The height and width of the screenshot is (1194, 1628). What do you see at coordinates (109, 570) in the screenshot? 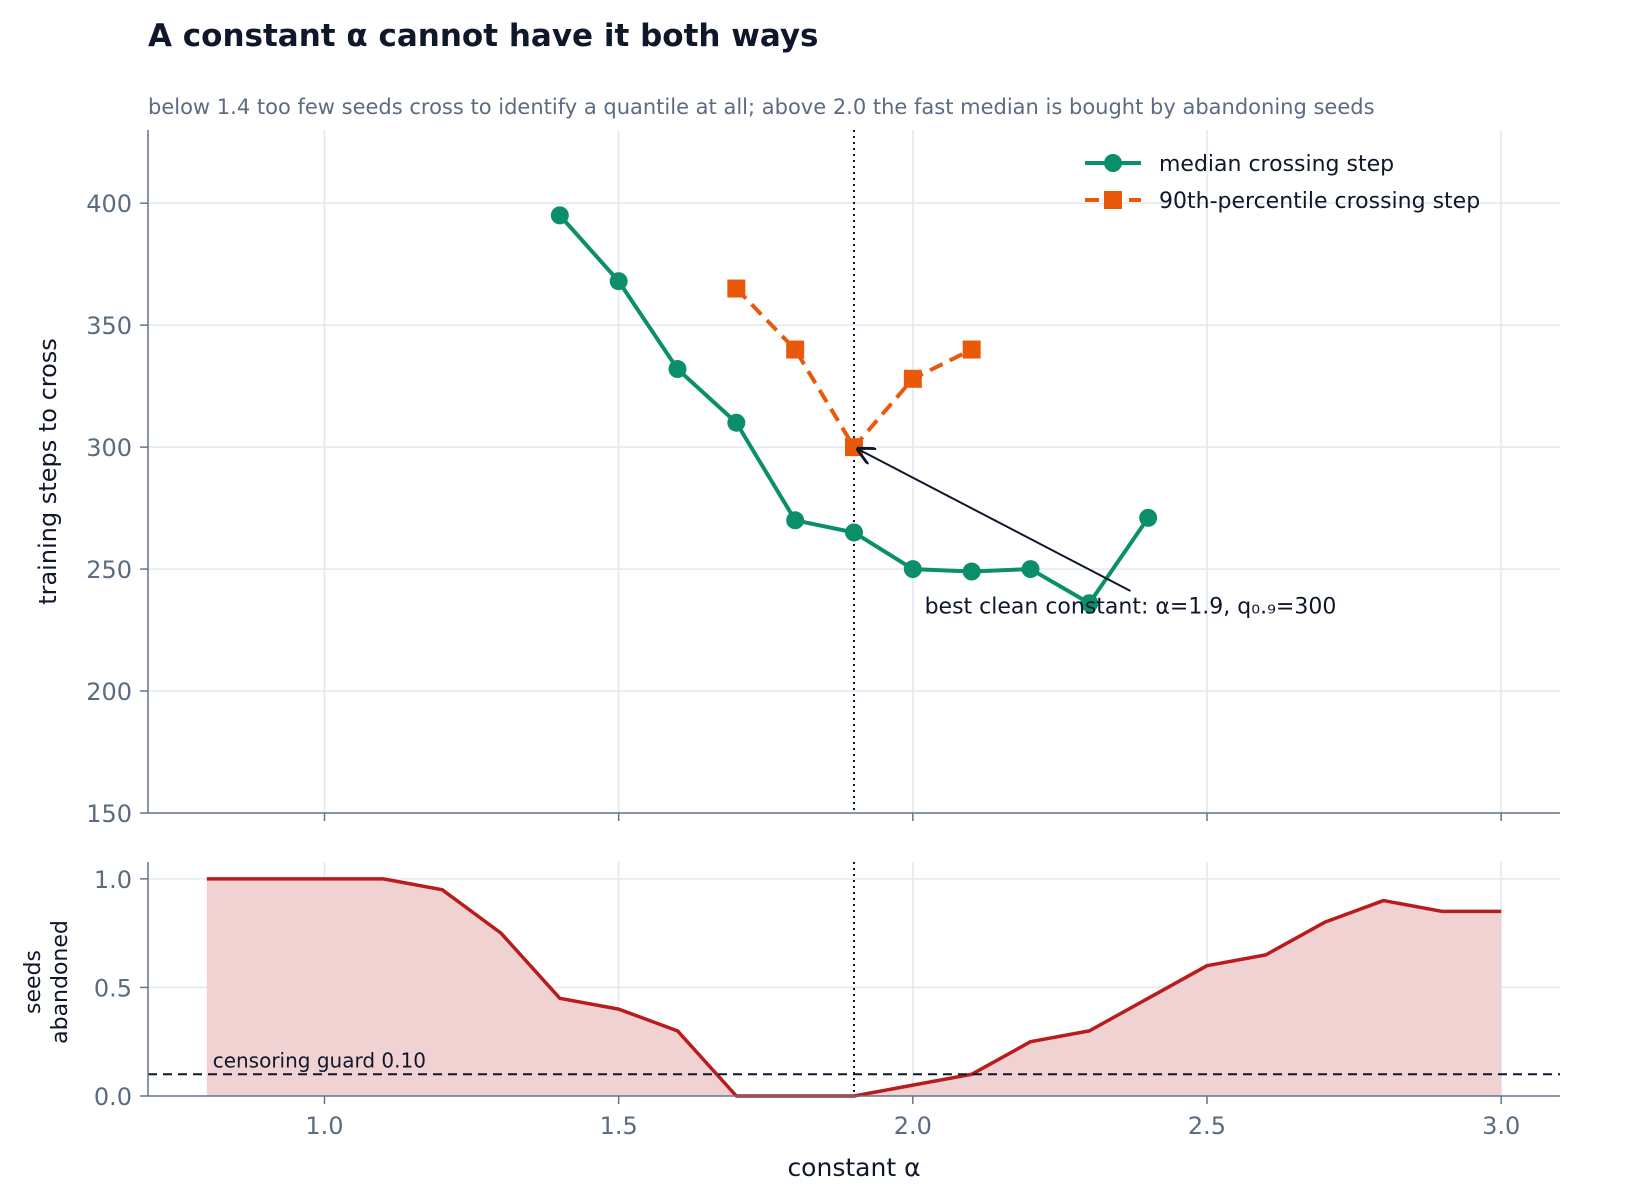
I see `top-y-tick-label: 250` at bounding box center [109, 570].